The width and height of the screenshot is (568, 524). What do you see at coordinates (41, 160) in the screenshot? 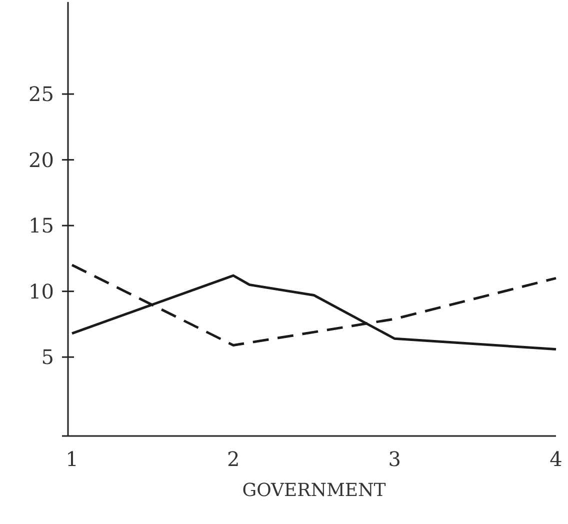
I see `y-tick-label: 20` at bounding box center [41, 160].